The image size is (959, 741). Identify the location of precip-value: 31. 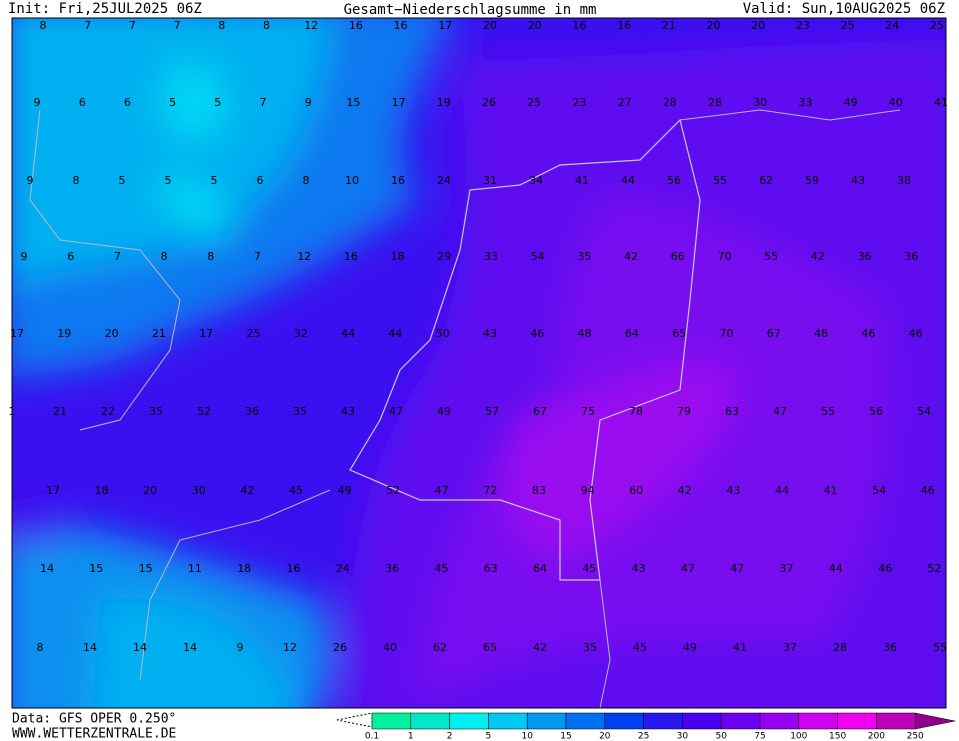
(490, 180).